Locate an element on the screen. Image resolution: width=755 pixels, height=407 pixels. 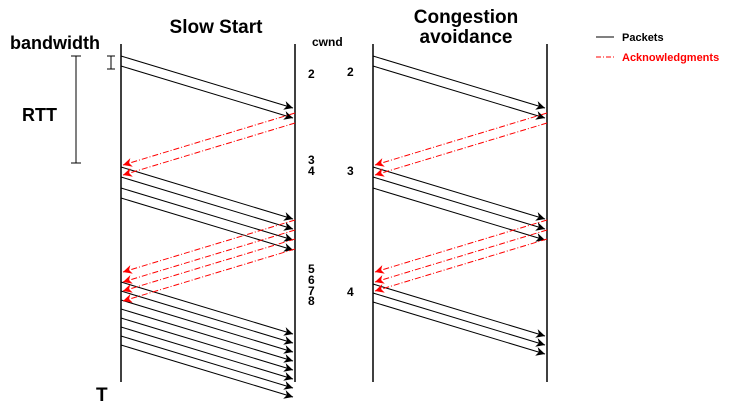
congestion-cwnd-values: 2 3 4 is located at coordinates (350, 182).